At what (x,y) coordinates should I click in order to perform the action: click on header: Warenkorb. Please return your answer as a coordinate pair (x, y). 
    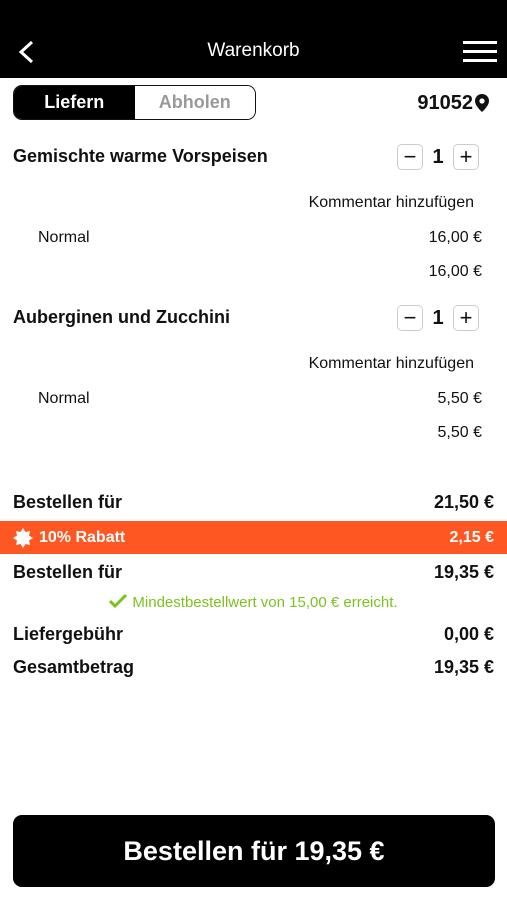
    Looking at the image, I should click on (253, 39).